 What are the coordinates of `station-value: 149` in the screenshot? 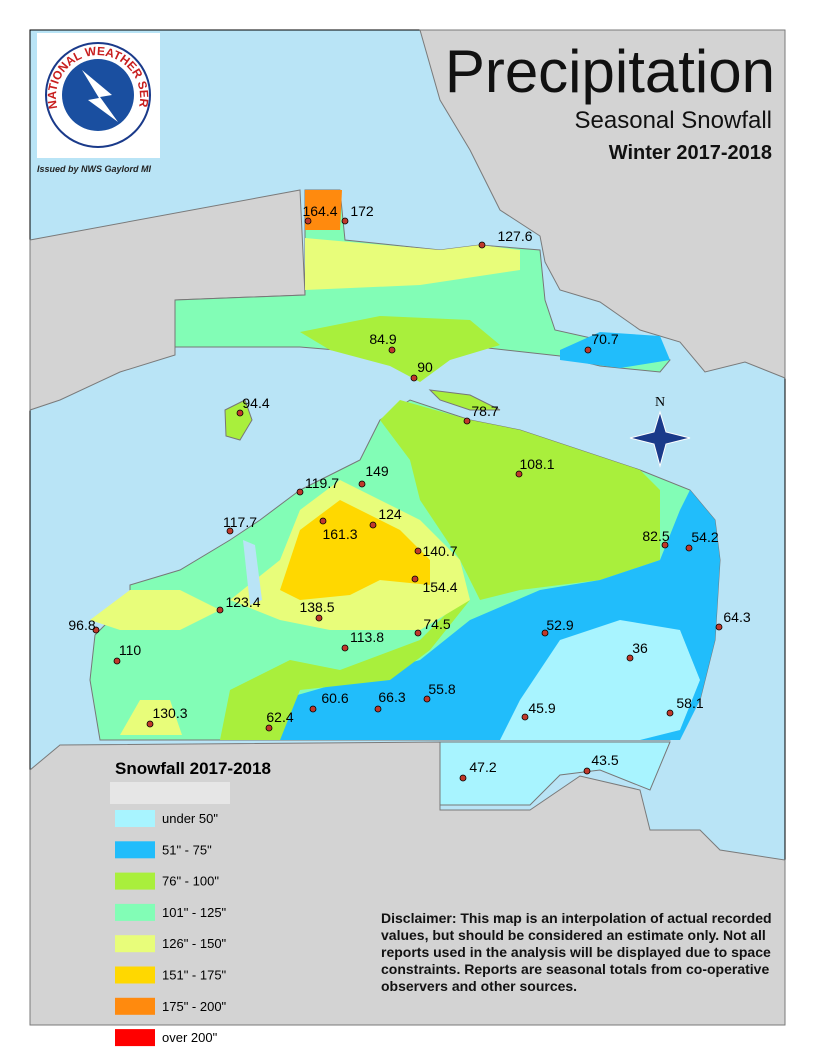 It's located at (377, 471).